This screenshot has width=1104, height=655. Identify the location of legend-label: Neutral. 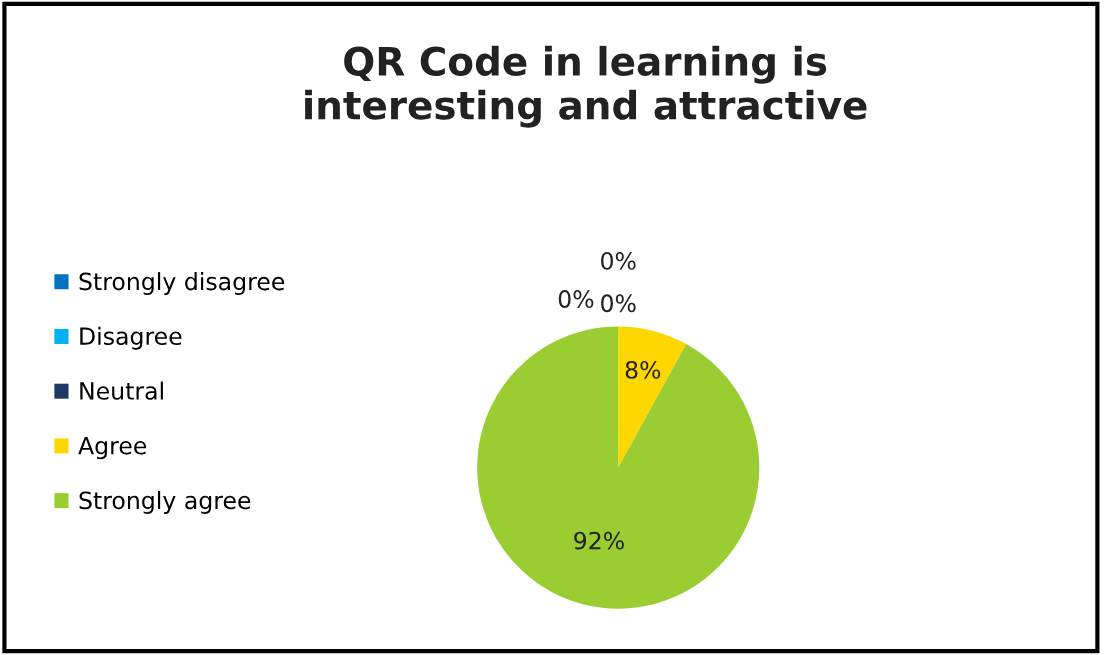
(121, 390).